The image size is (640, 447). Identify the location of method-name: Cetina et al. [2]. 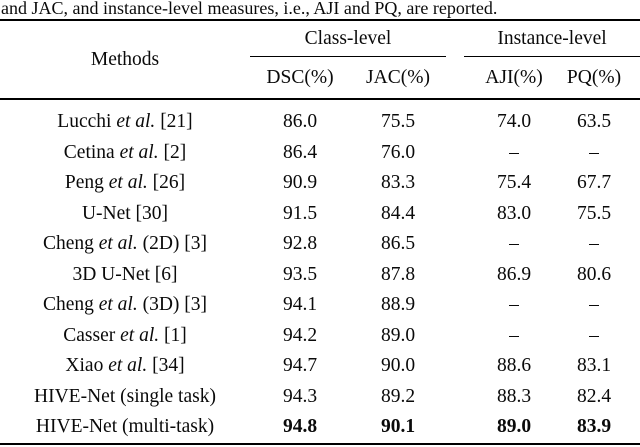
(125, 153).